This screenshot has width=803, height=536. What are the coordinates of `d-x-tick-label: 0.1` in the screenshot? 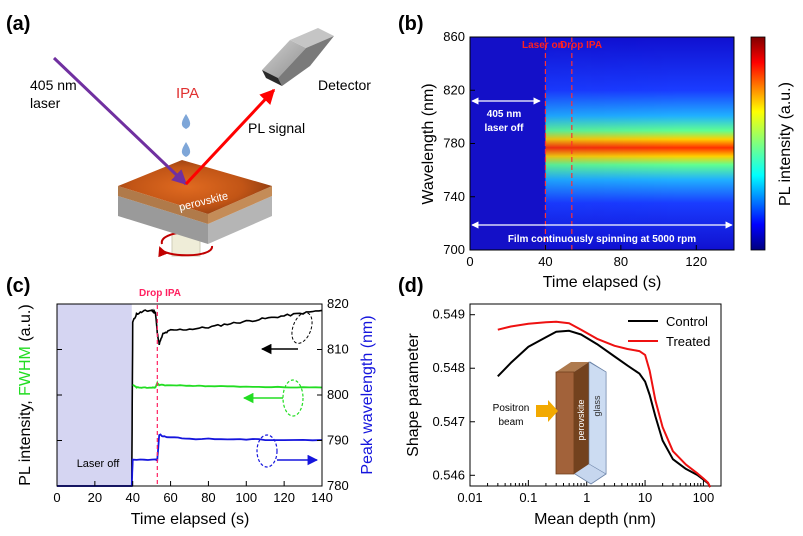 It's located at (528, 497).